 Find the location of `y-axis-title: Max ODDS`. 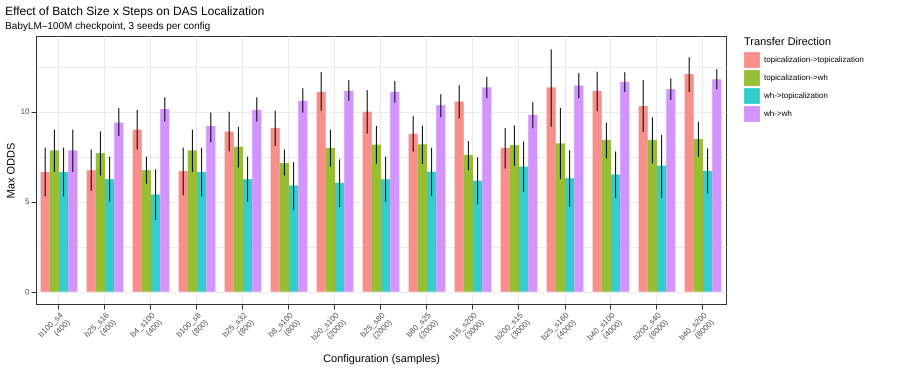

y-axis-title: Max ODDS is located at coordinates (12, 170).